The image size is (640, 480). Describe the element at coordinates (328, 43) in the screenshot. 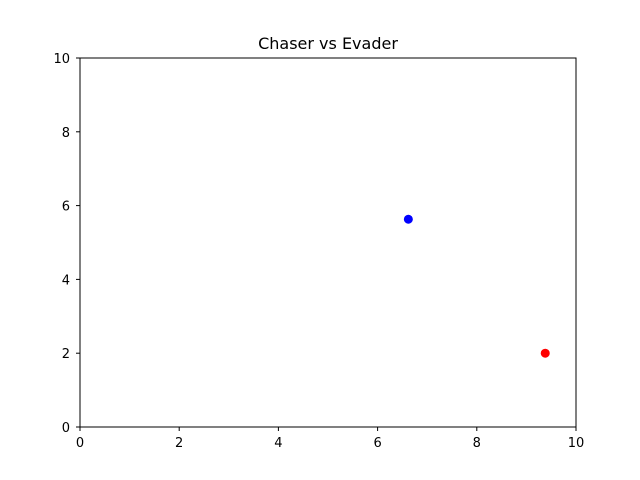

I see `chart-title: Chaser vs Evader` at that location.